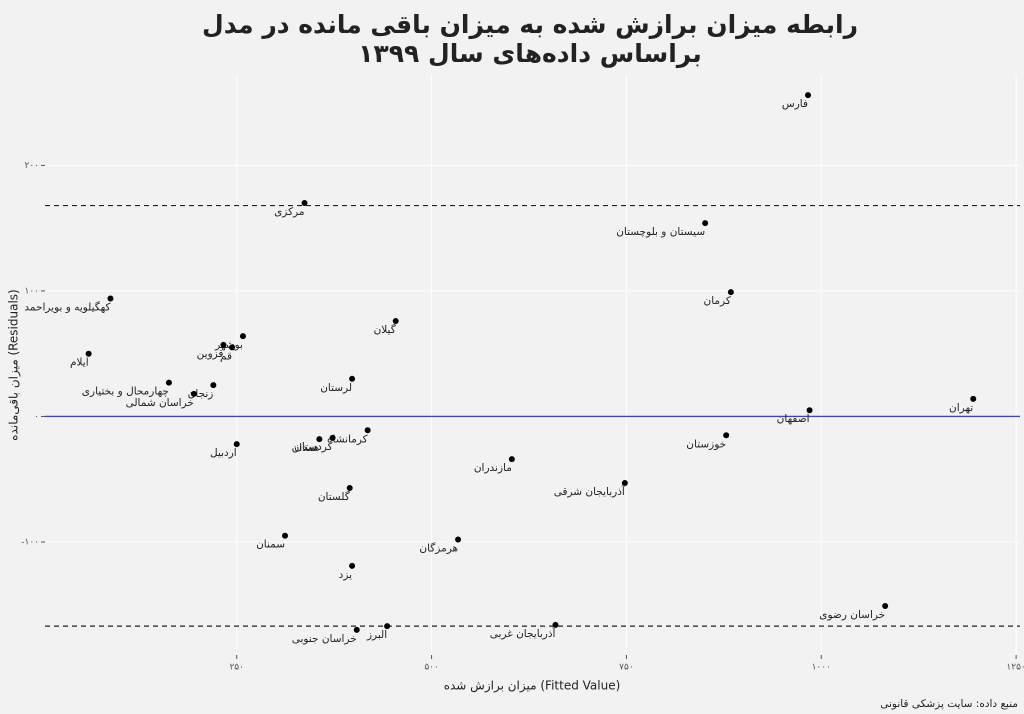 This screenshot has height=714, width=1024. What do you see at coordinates (31, 166) in the screenshot?
I see `y-tick-label: ۲۰۰` at bounding box center [31, 166].